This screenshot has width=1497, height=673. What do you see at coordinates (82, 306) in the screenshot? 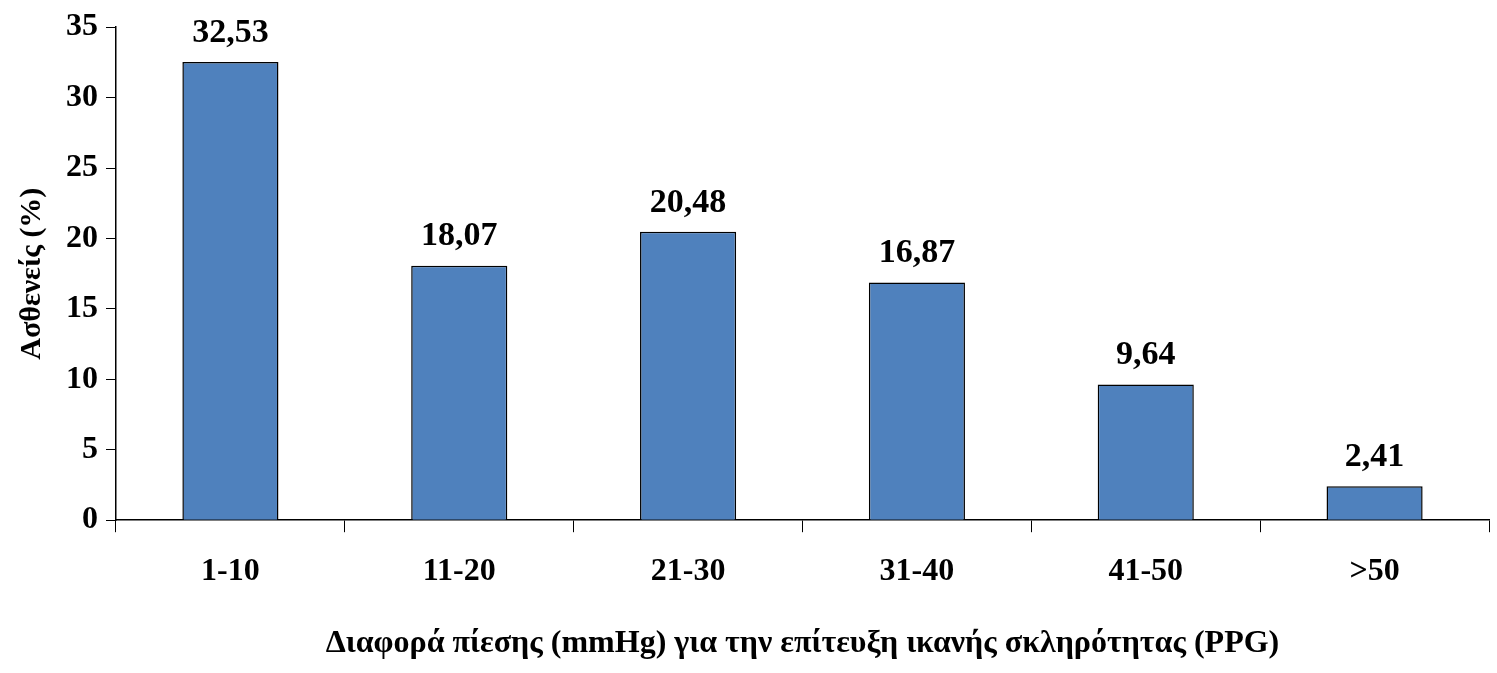
I see `y-tick-label: 15` at bounding box center [82, 306].